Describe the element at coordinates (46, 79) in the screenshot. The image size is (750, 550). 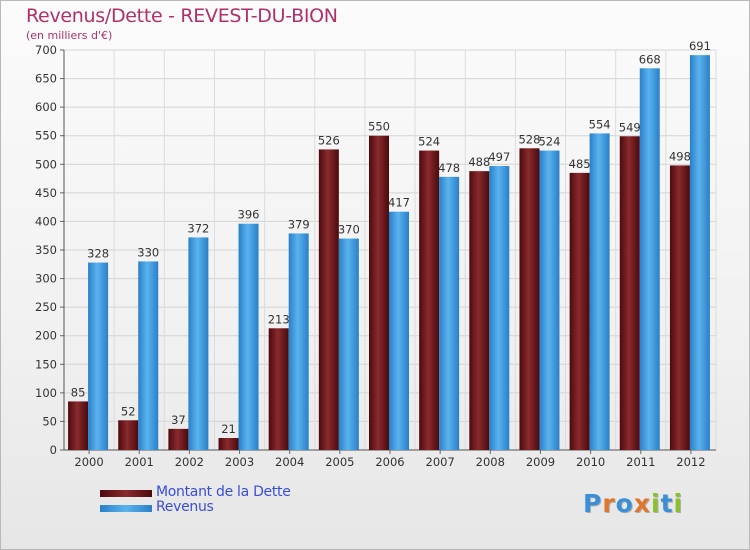
I see `y-tick-label: 650` at that location.